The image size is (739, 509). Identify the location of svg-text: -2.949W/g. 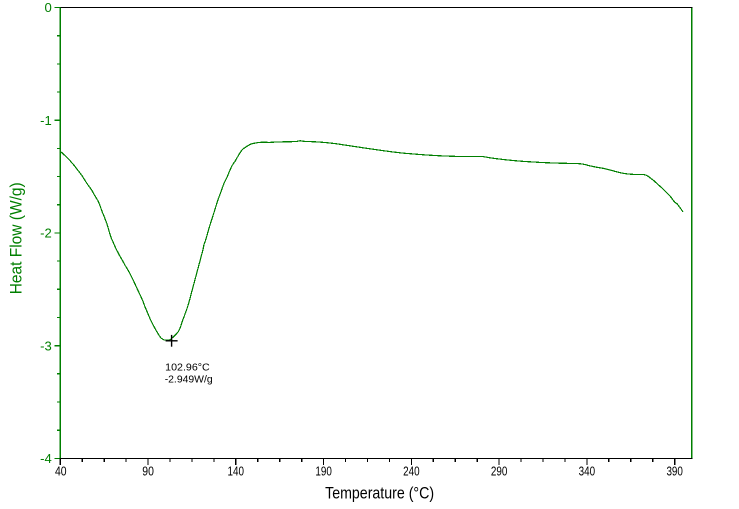
(189, 380).